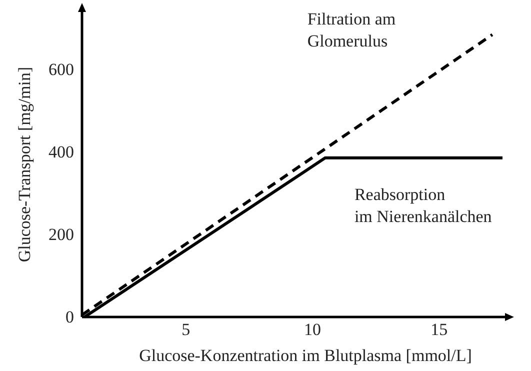 The height and width of the screenshot is (371, 531). What do you see at coordinates (61, 70) in the screenshot?
I see `y-tick-label: 600` at bounding box center [61, 70].